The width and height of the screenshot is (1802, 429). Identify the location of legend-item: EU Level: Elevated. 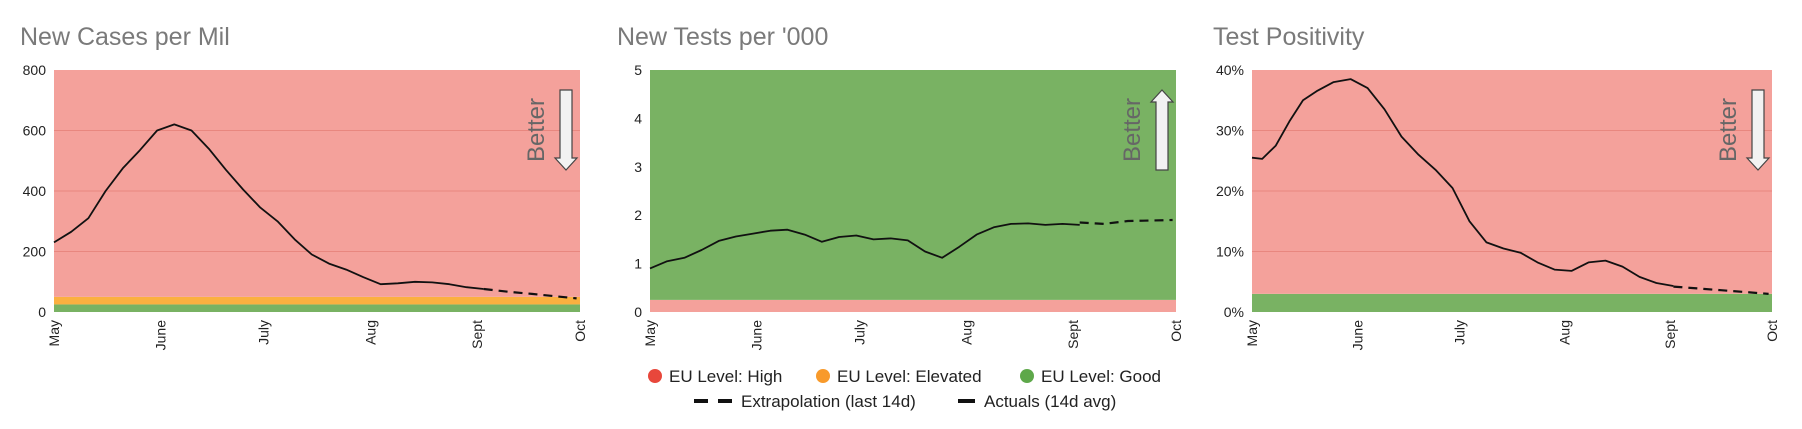
(899, 376).